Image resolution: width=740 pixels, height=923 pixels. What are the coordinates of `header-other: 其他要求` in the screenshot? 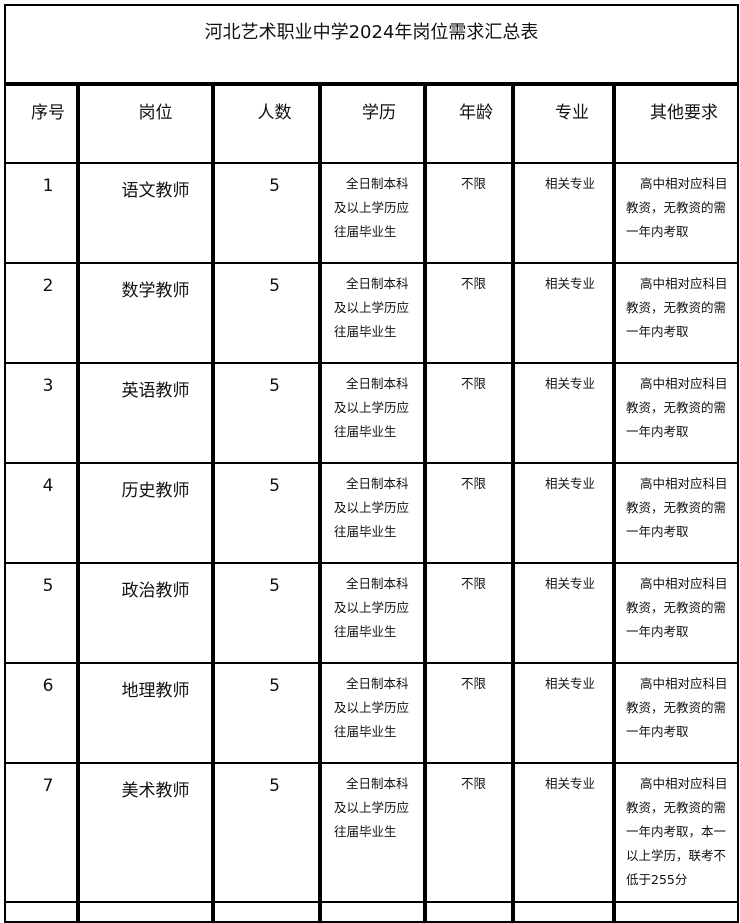 It's located at (675, 123).